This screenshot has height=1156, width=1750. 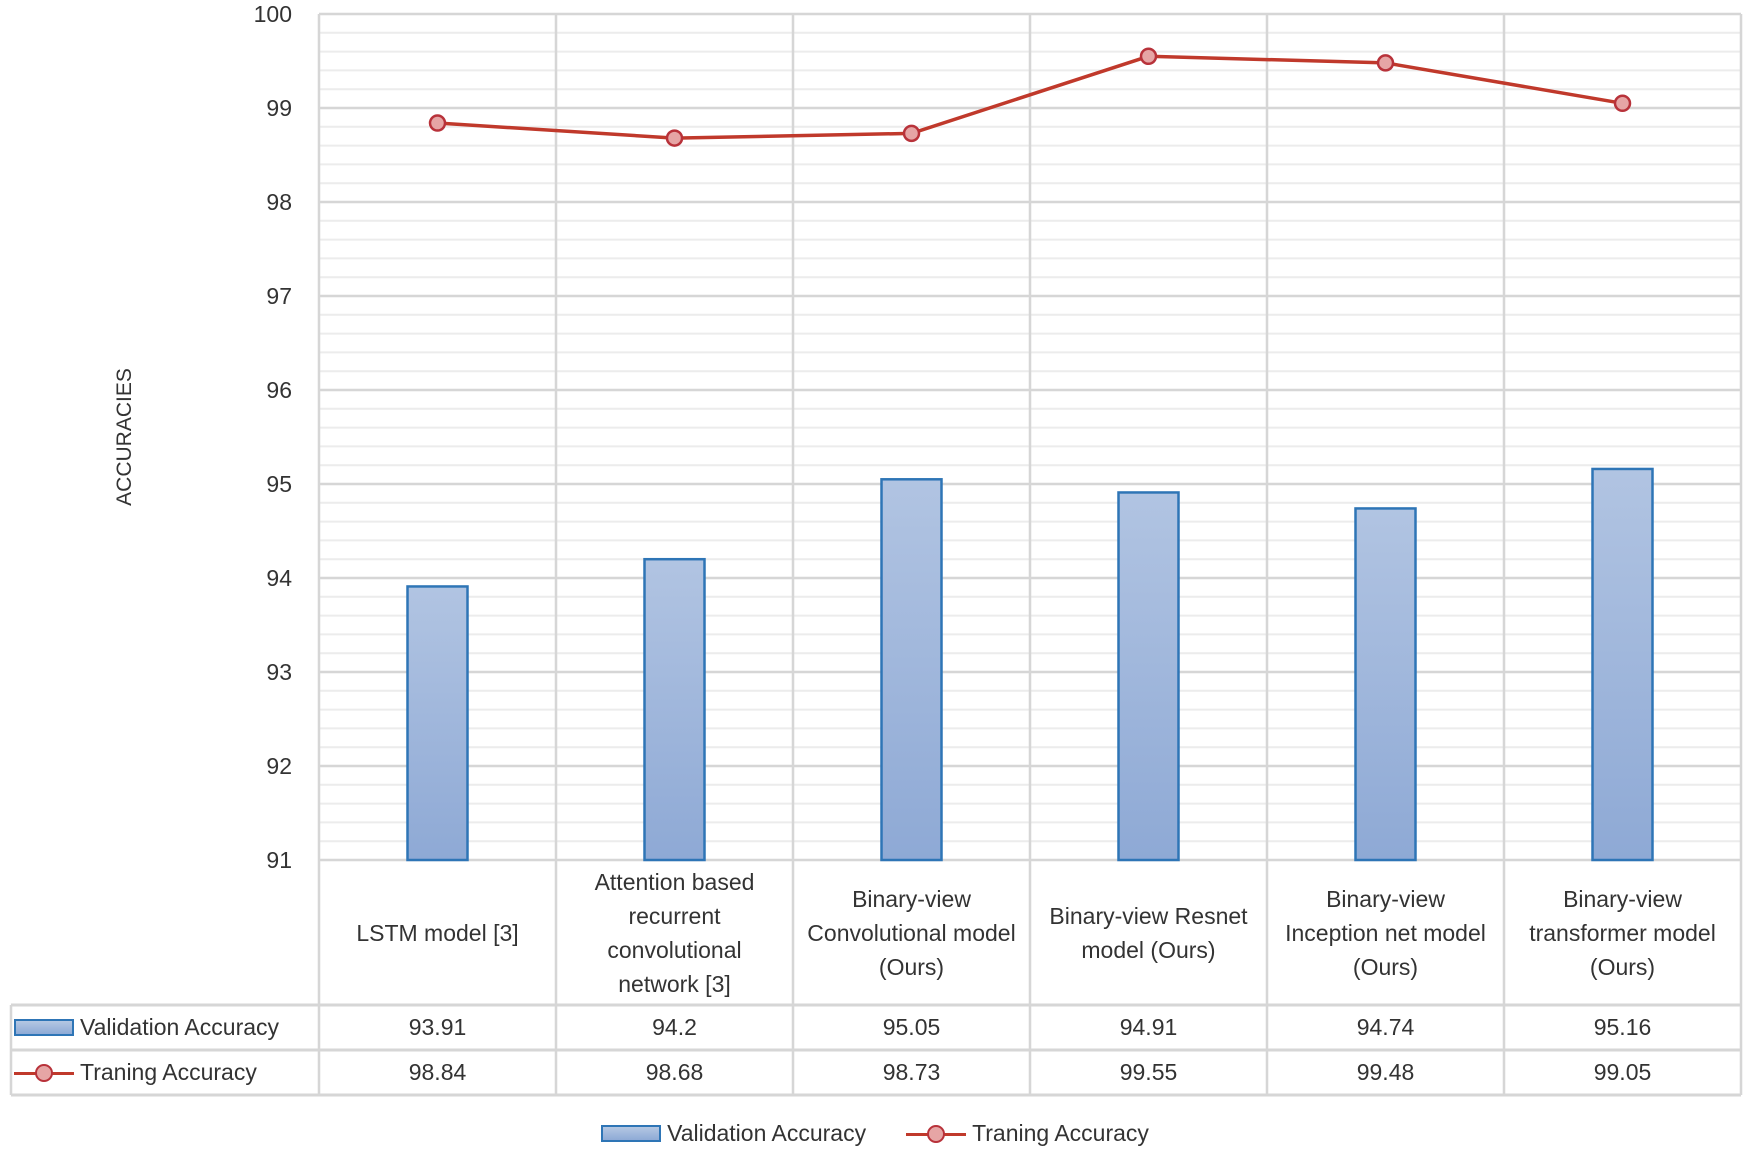 I want to click on legend-label: Validation Accuracy, so click(x=767, y=1133).